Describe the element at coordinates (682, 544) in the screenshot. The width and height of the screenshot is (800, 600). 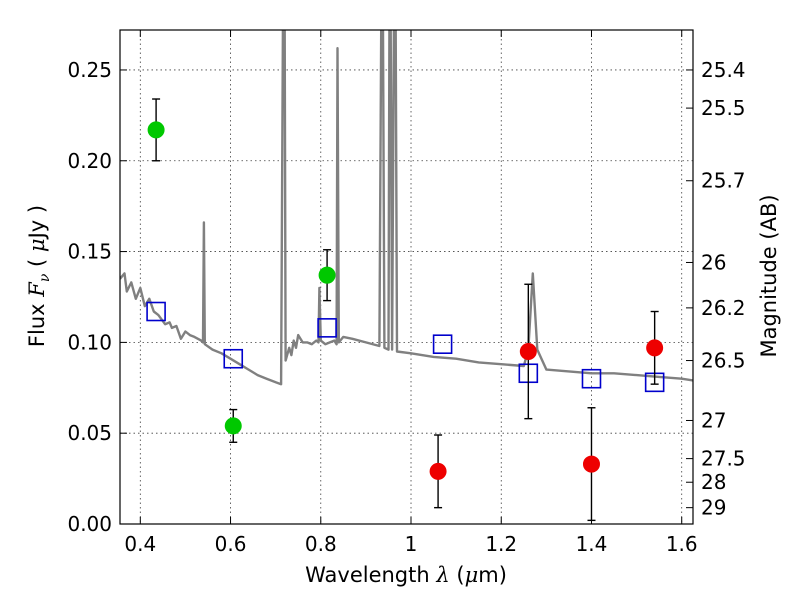
I see `x-tick-label: 1.6` at that location.